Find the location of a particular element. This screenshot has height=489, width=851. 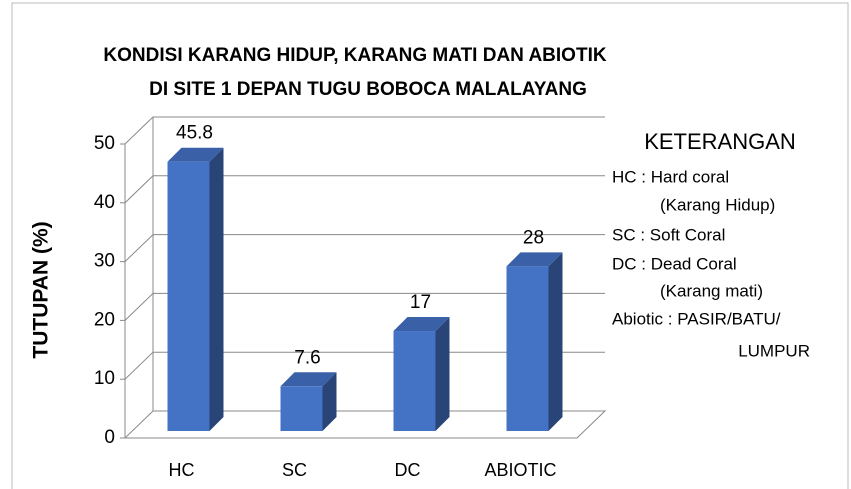

x-tick-label: ABIOTIC is located at coordinates (520, 470).